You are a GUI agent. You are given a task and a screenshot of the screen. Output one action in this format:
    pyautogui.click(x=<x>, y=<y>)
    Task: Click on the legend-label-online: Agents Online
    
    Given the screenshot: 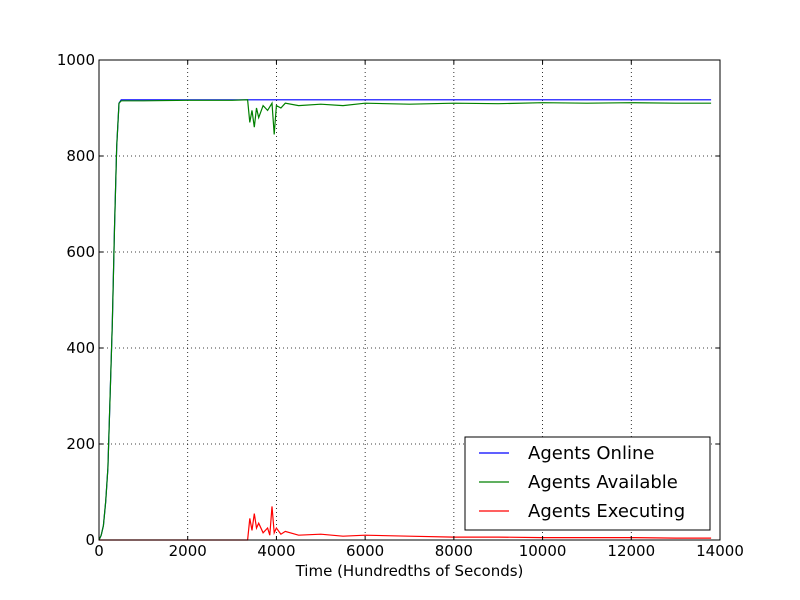 What is the action you would take?
    pyautogui.click(x=591, y=453)
    